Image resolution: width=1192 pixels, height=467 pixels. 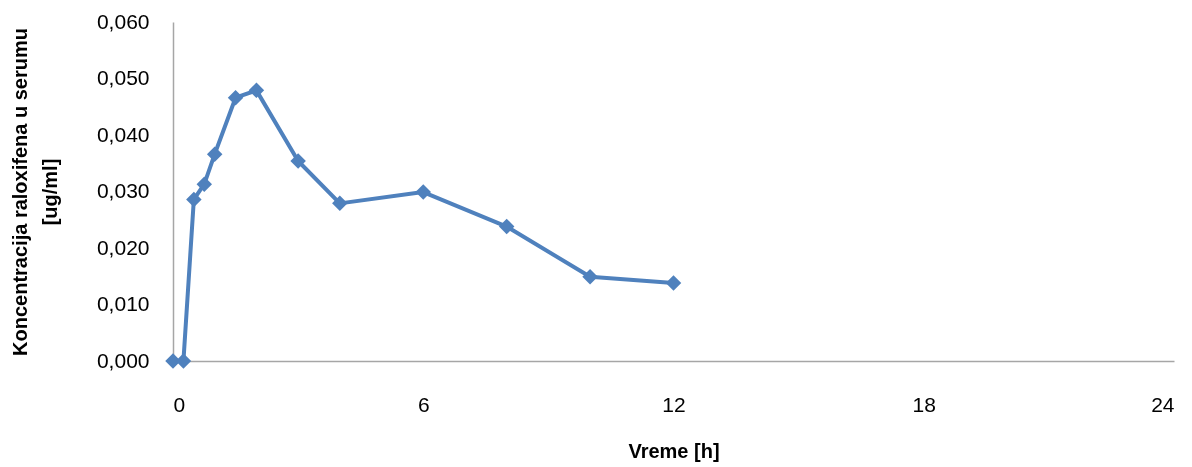 I want to click on y-tick-label: 0,050, so click(x=123, y=77).